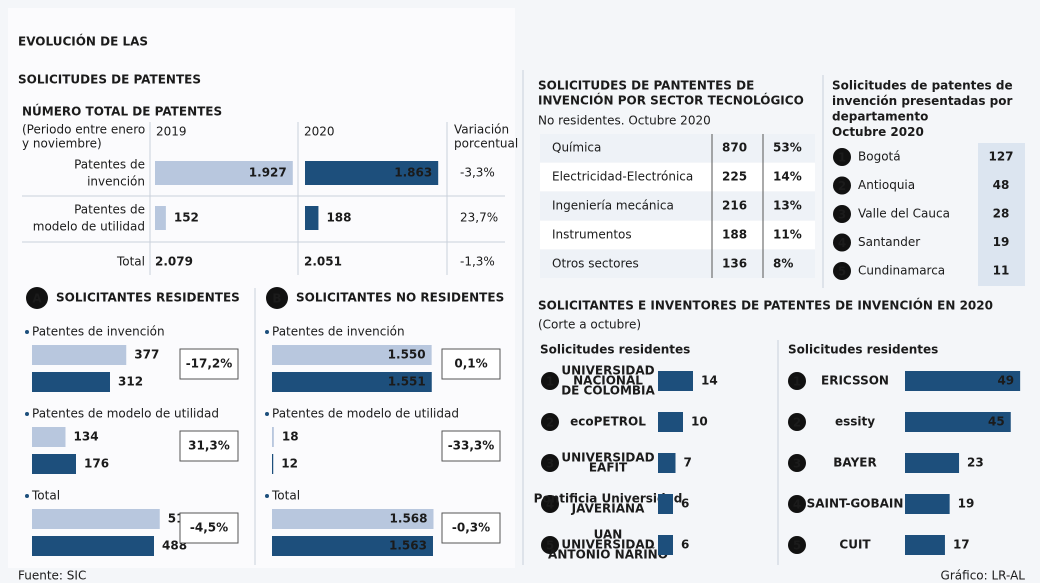  Describe the element at coordinates (595, 264) in the screenshot. I see `sector-name: Otros sectores` at that location.